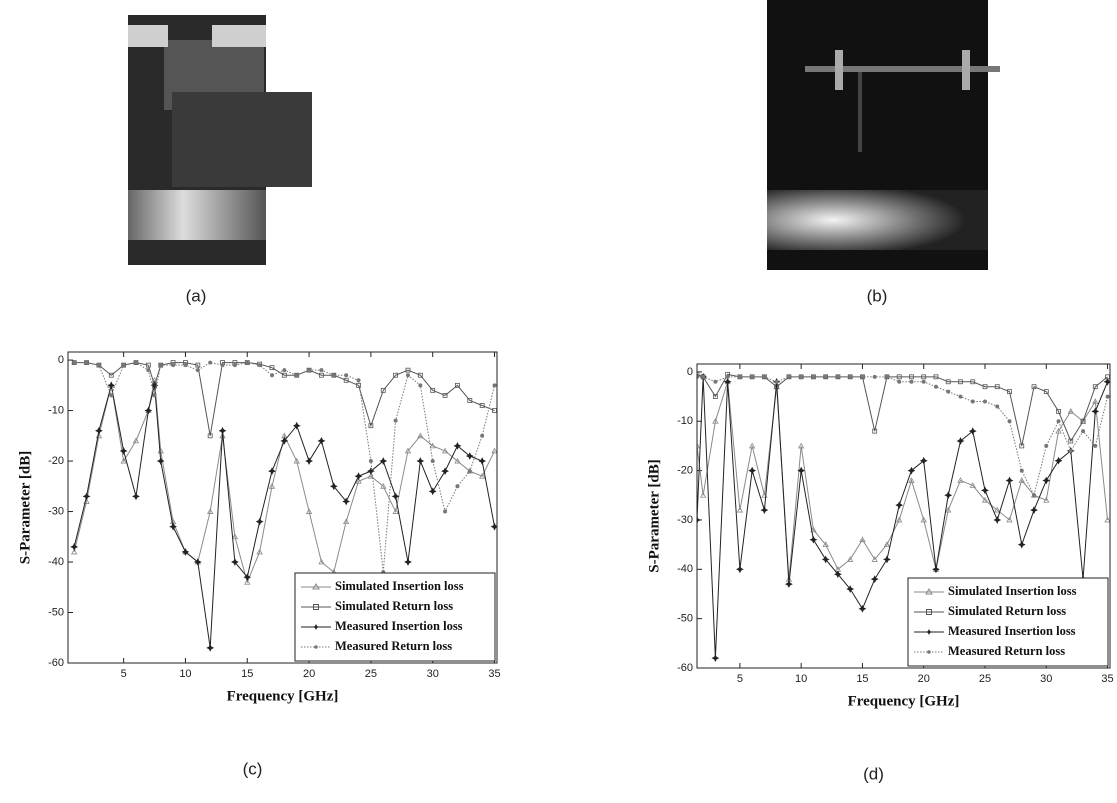  I want to click on y-tick-label: -20, so click(56, 461).